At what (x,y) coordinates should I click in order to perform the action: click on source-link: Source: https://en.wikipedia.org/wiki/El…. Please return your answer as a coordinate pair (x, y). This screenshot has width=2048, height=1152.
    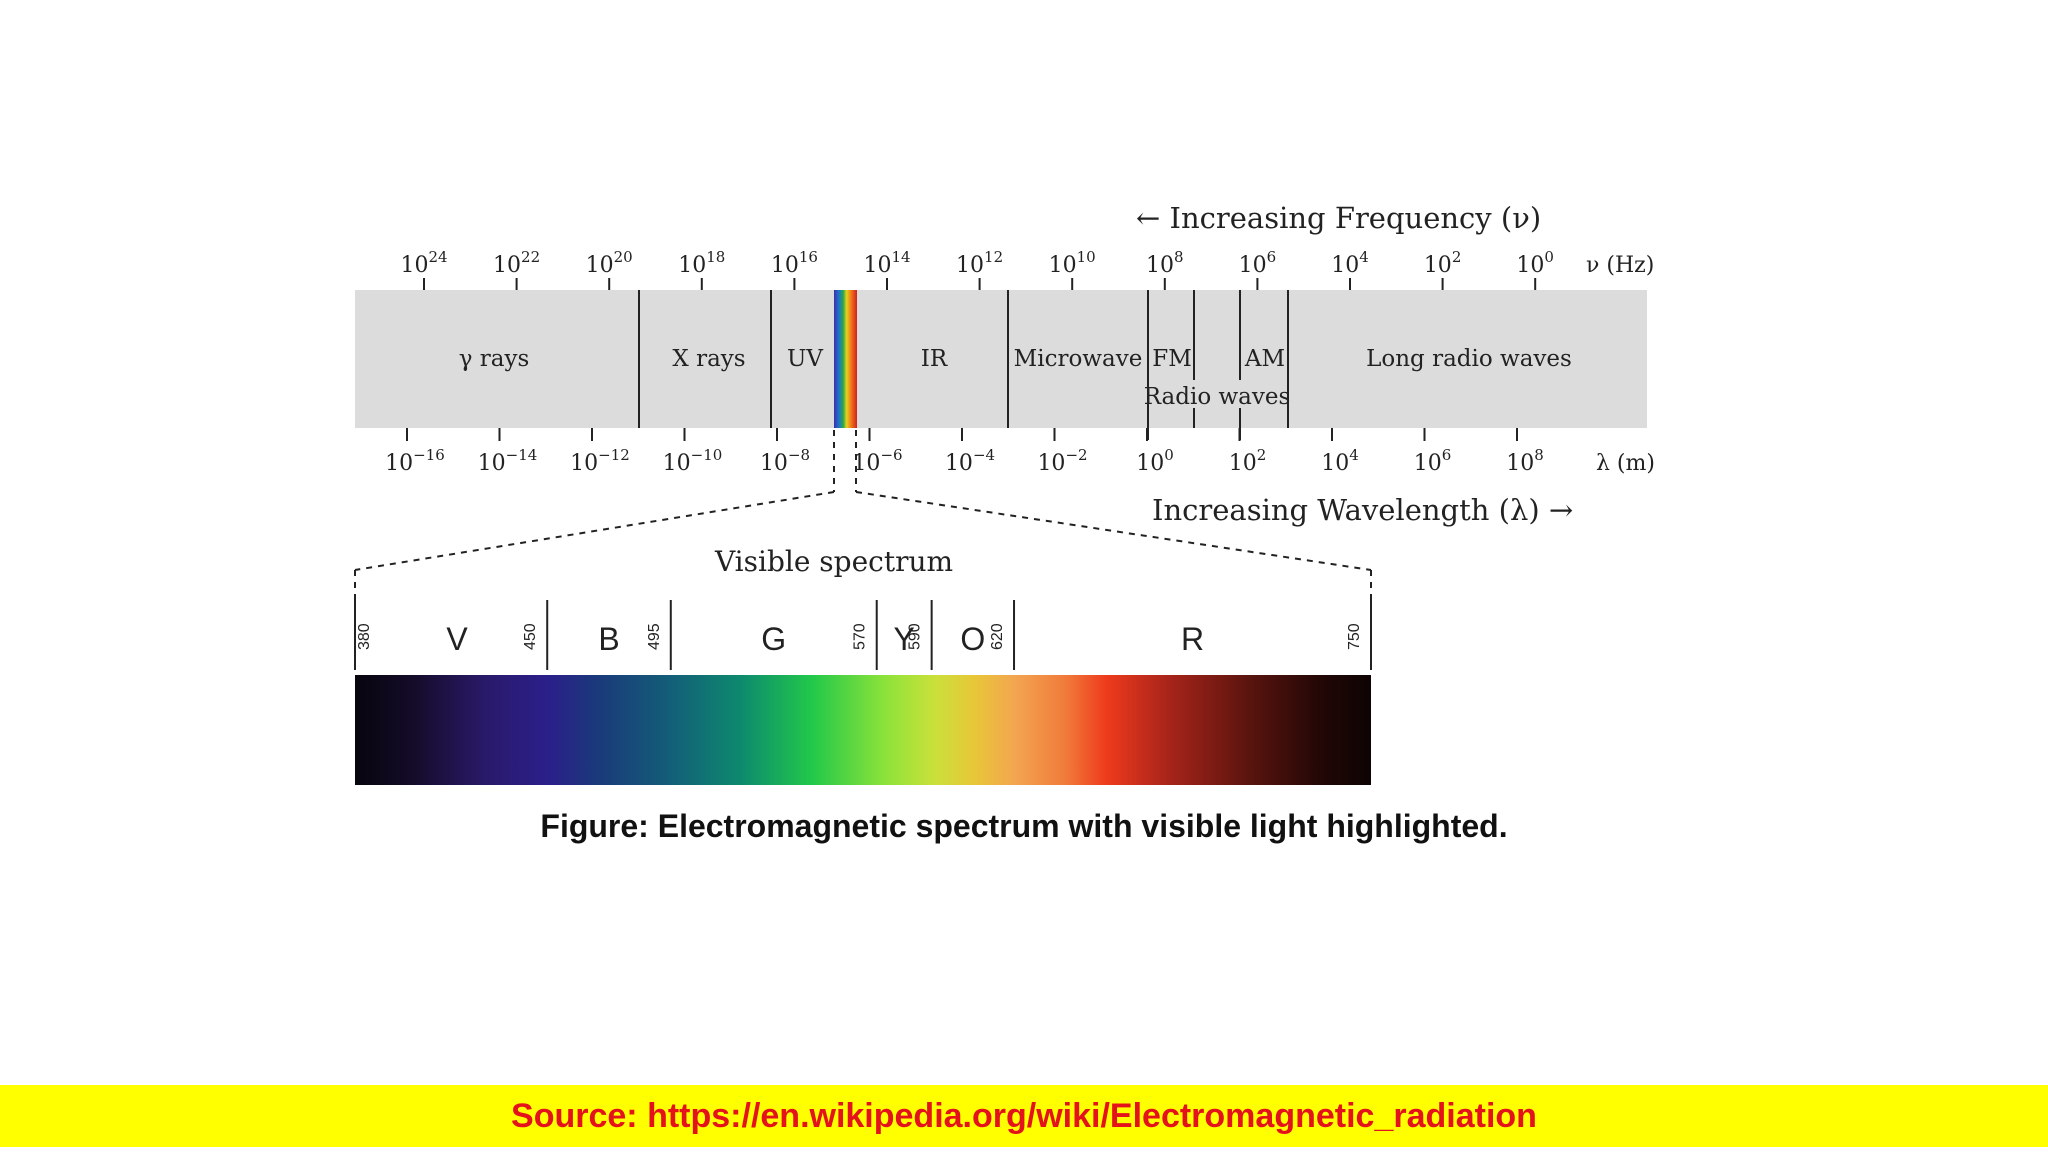
    Looking at the image, I should click on (1024, 1115).